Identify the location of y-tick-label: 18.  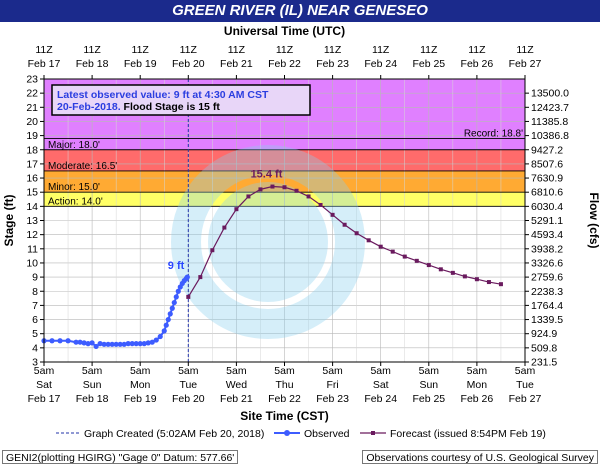
(32, 150).